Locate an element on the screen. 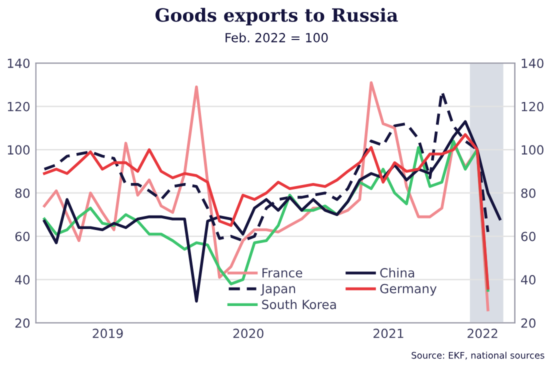 This screenshot has height=369, width=553. y2-tick-label: 120 is located at coordinates (533, 107).